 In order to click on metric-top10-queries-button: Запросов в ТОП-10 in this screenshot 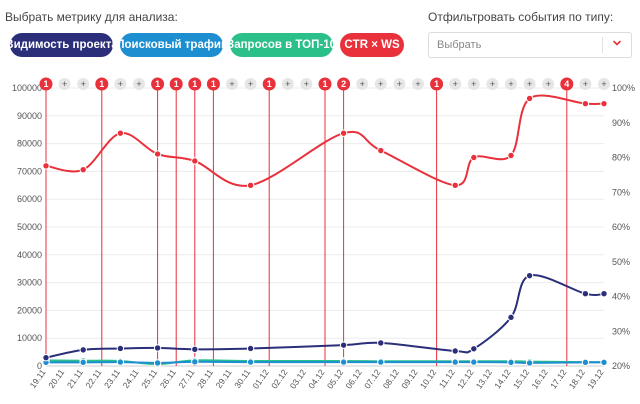, I will do `click(281, 45)`.